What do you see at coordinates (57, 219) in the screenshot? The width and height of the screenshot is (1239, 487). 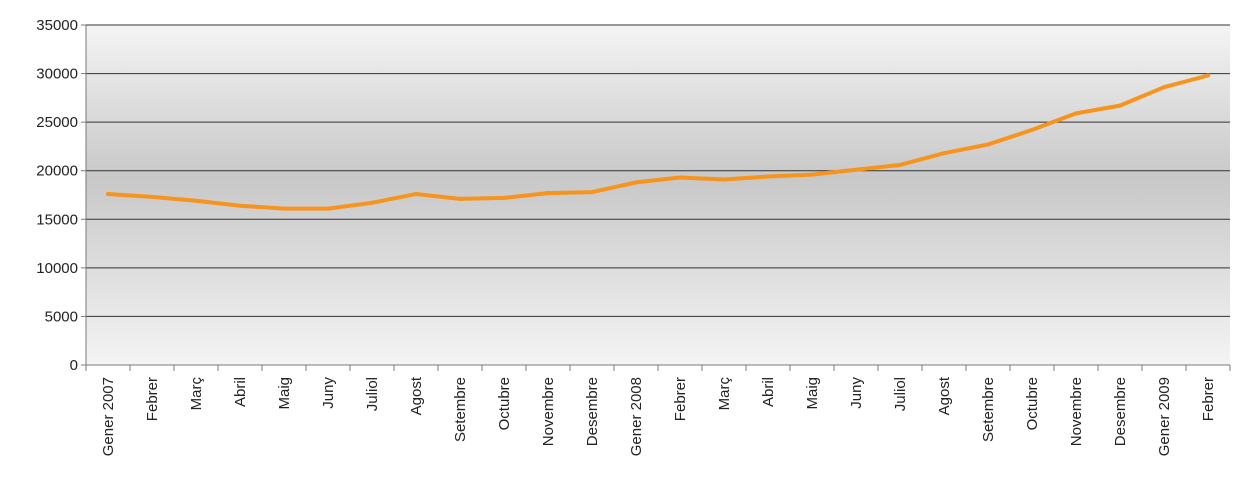 I see `y-tick-label: 15000` at bounding box center [57, 219].